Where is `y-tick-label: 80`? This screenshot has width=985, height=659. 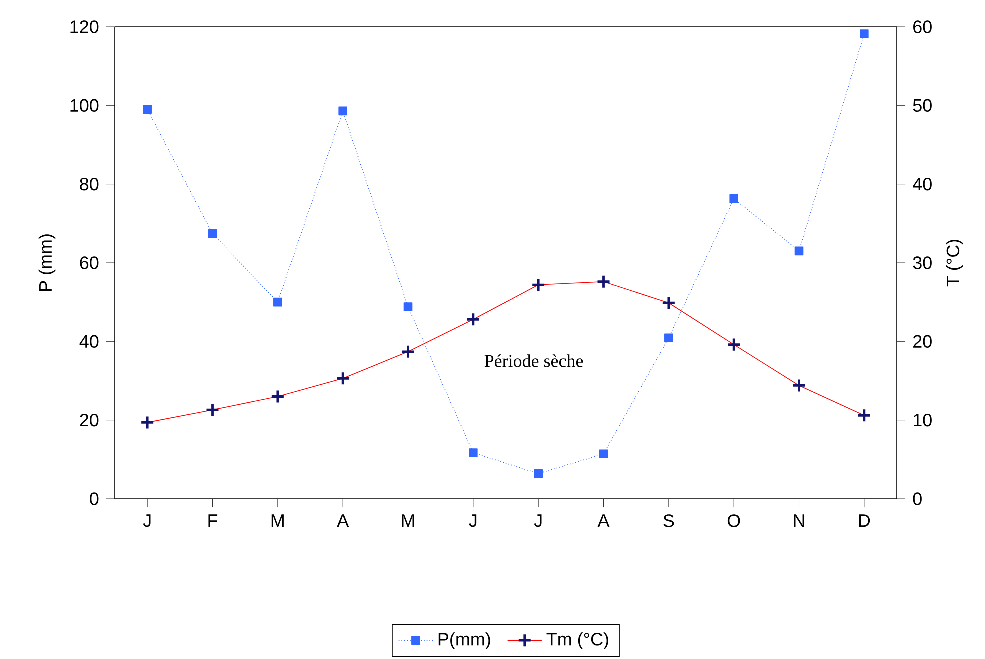 y-tick-label: 80 is located at coordinates (89, 184).